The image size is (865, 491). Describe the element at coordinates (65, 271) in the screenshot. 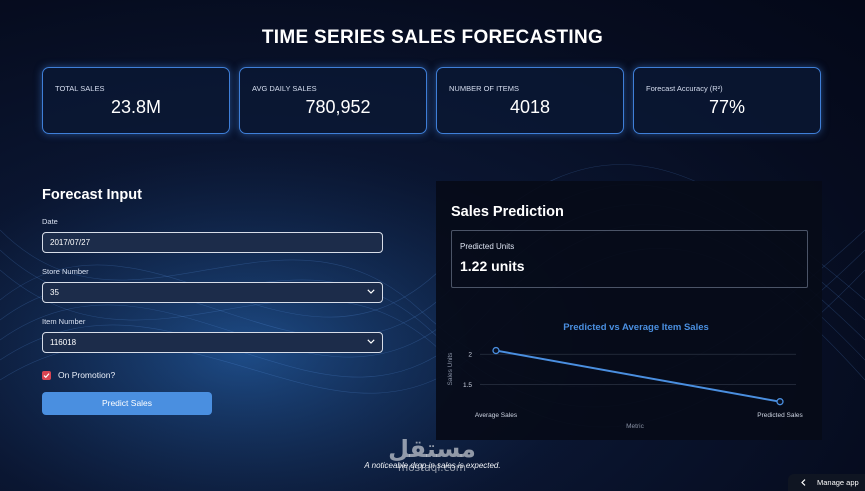

I see `store-number-label: Store Number` at that location.